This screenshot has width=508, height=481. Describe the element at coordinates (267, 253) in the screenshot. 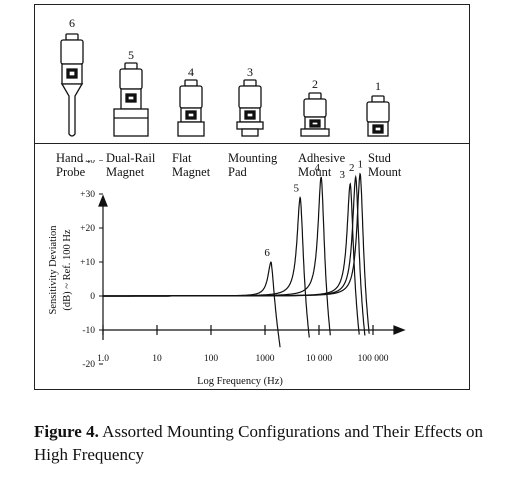

I see `curve-label-6: 6` at that location.